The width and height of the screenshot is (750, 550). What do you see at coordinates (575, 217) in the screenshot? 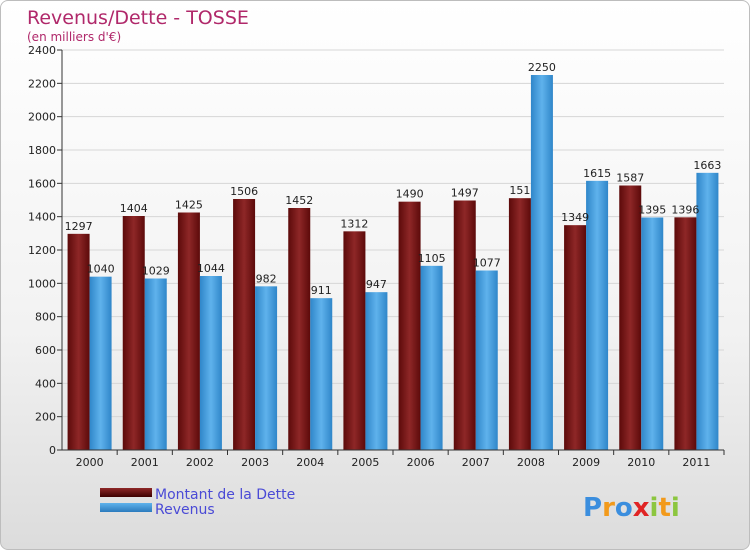
I see `data-label-dette: 1349` at bounding box center [575, 217].